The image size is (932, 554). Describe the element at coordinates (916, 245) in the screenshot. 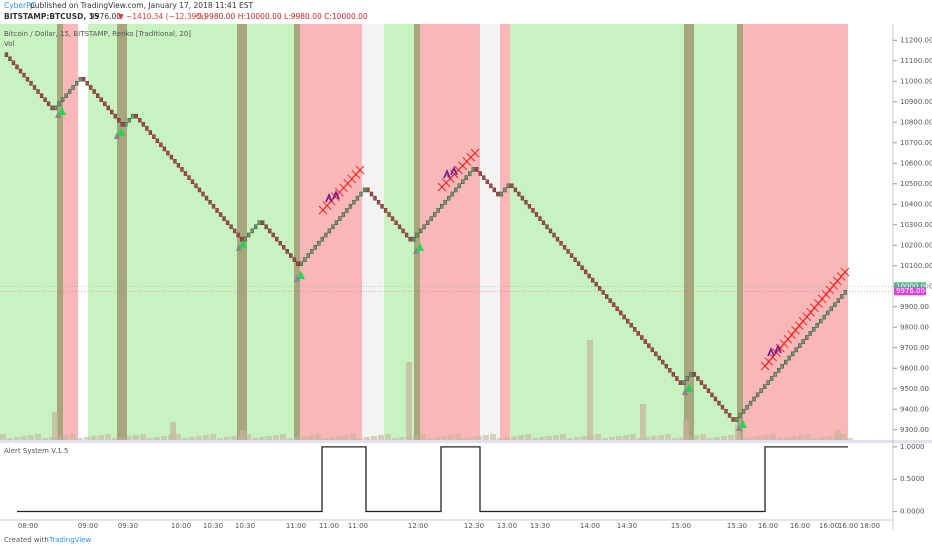

I see `y-tick-label: 10200.00` at that location.